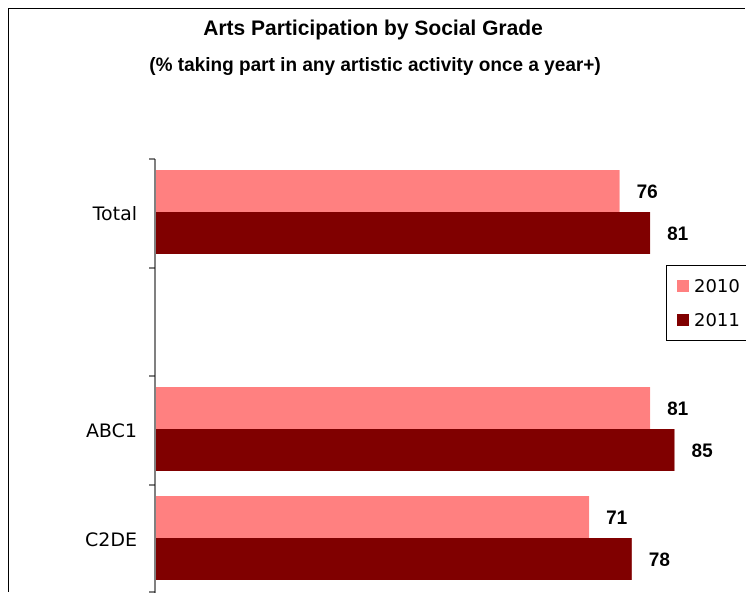 This screenshot has height=593, width=746. Describe the element at coordinates (114, 214) in the screenshot. I see `category-label: Total` at that location.